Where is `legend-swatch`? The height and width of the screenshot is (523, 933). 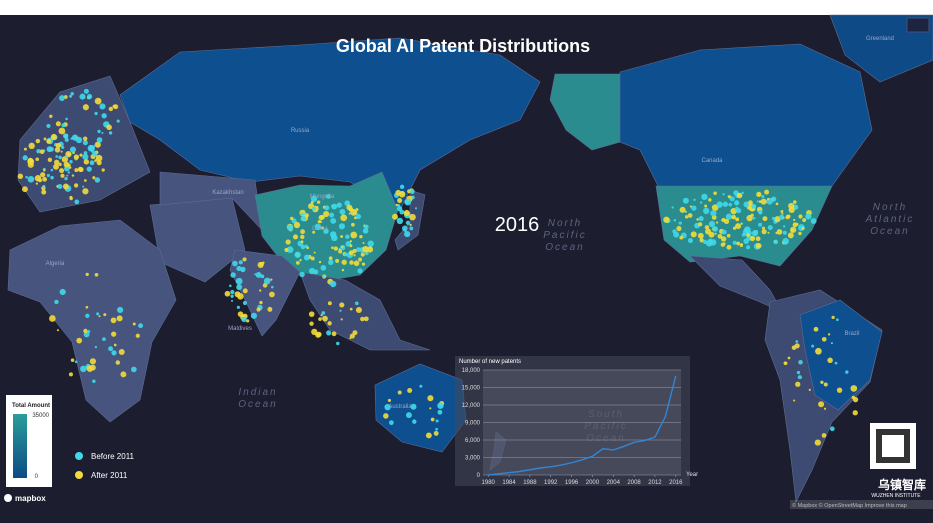 legend-swatch is located at coordinates (79, 456).